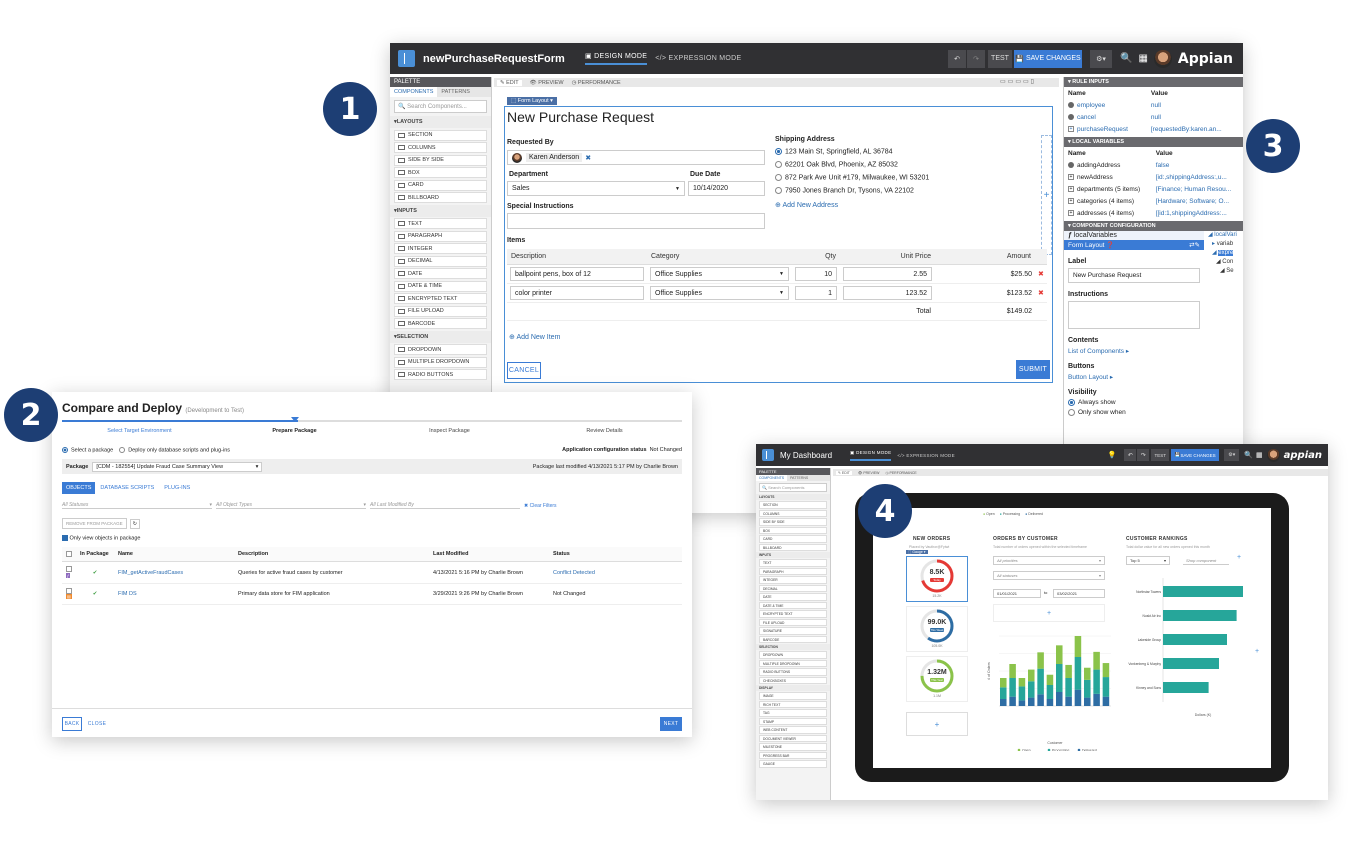  Describe the element at coordinates (449, 431) in the screenshot. I see `step-inspect-package: Inspect Package` at that location.